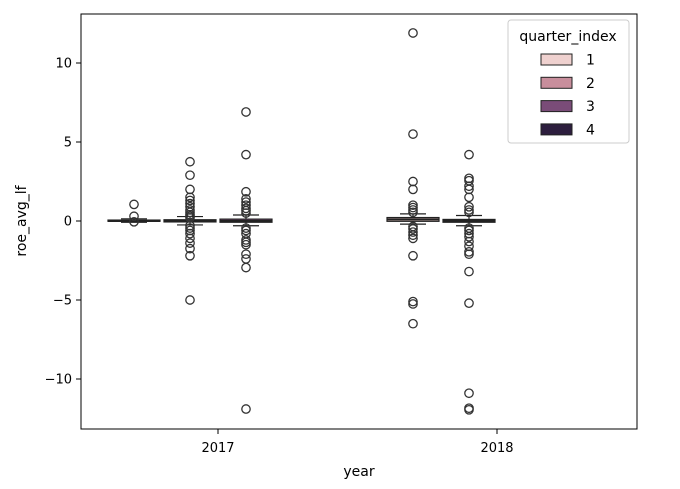 The height and width of the screenshot is (489, 680). Describe the element at coordinates (357, 442) in the screenshot. I see `x-axis: 2017 2018` at that location.